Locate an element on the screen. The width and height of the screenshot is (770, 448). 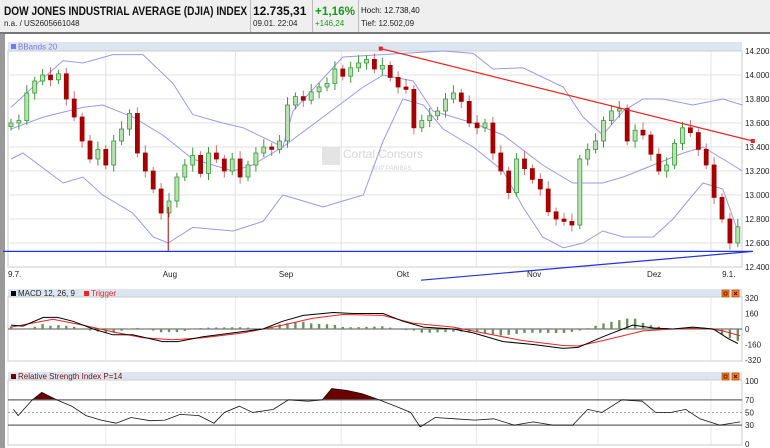
price-axis-label: 14.200 is located at coordinates (757, 51).